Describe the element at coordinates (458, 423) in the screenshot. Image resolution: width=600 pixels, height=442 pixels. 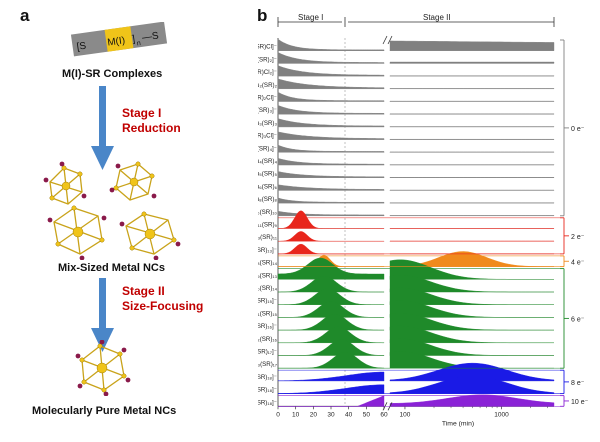
I see `x-axis-label: Time (min)` at that location.